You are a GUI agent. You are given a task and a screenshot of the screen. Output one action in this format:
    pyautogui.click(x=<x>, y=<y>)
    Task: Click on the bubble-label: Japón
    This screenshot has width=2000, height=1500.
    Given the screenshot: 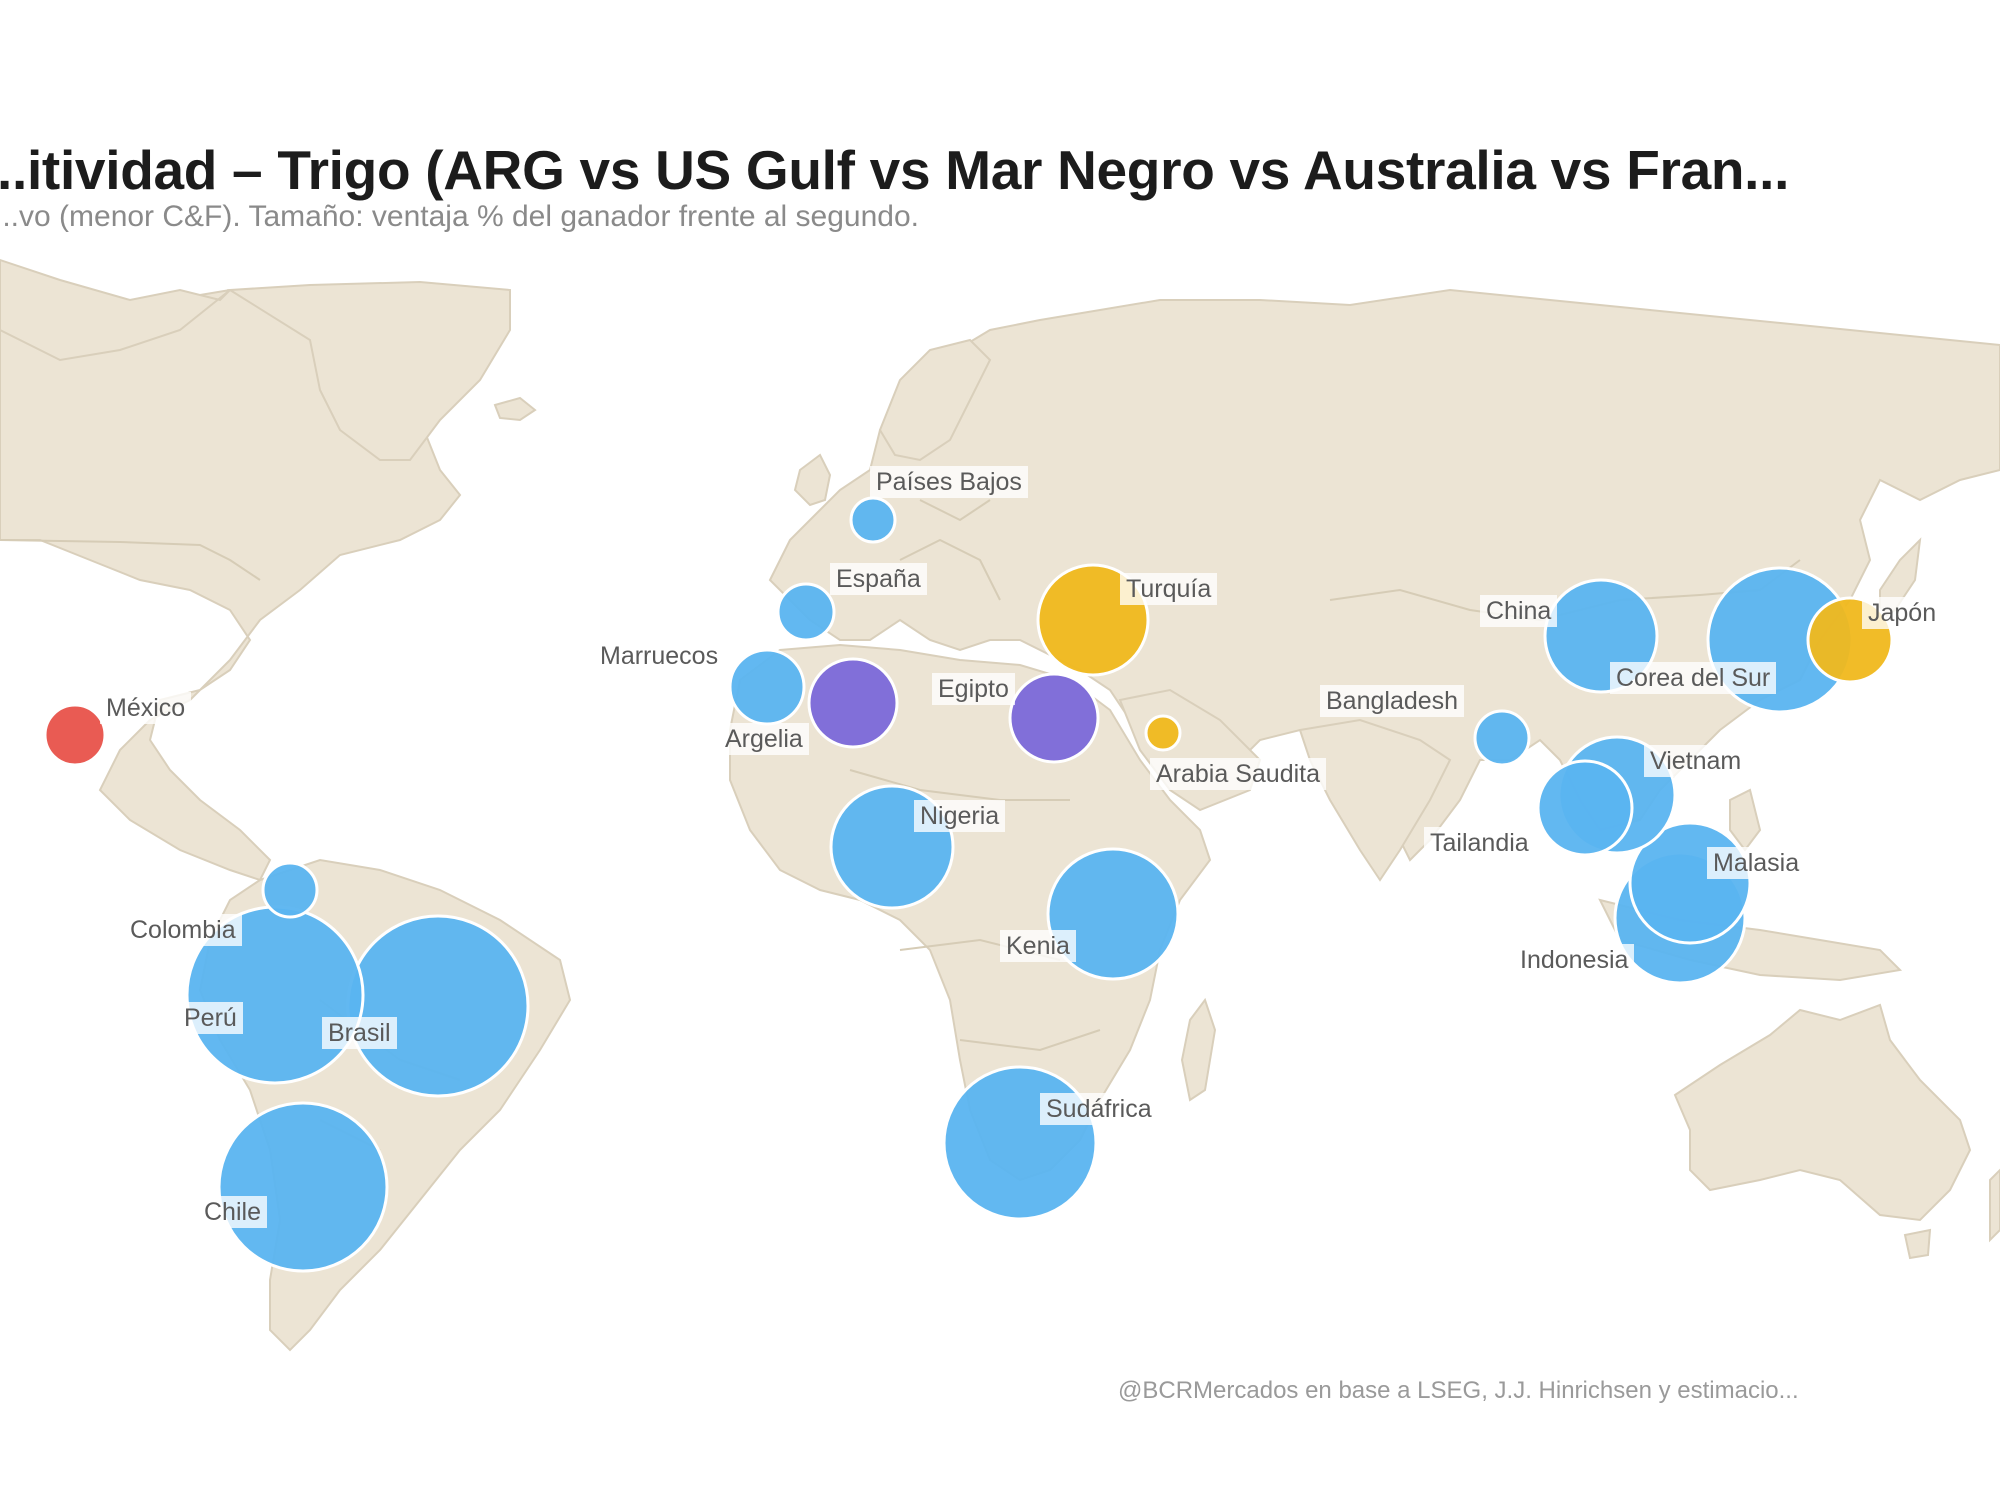 What is the action you would take?
    pyautogui.click(x=1902, y=613)
    